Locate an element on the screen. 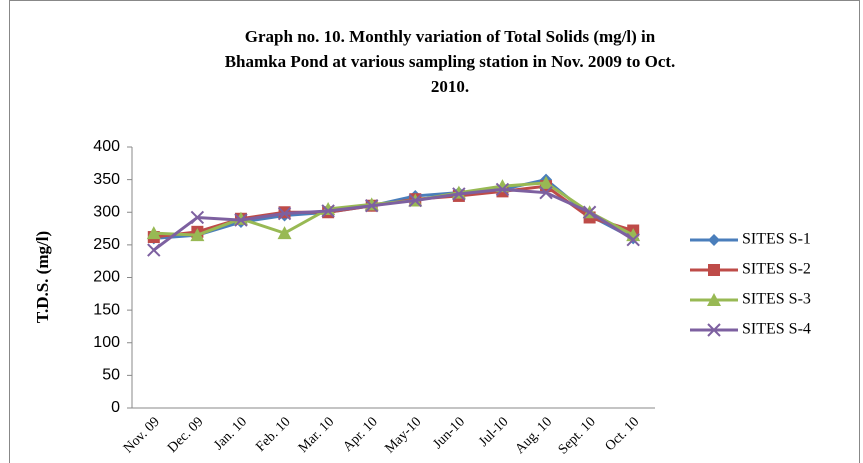 This screenshot has height=463, width=863. y-tick-label: 400 is located at coordinates (106, 146).